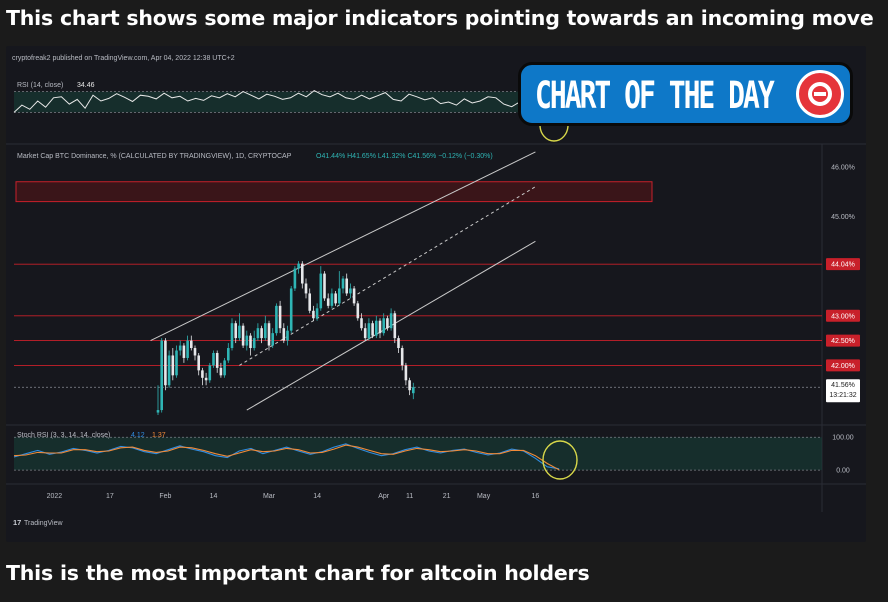 The width and height of the screenshot is (888, 602). Describe the element at coordinates (843, 471) in the screenshot. I see `stoch-axis-label: 0.00` at that location.